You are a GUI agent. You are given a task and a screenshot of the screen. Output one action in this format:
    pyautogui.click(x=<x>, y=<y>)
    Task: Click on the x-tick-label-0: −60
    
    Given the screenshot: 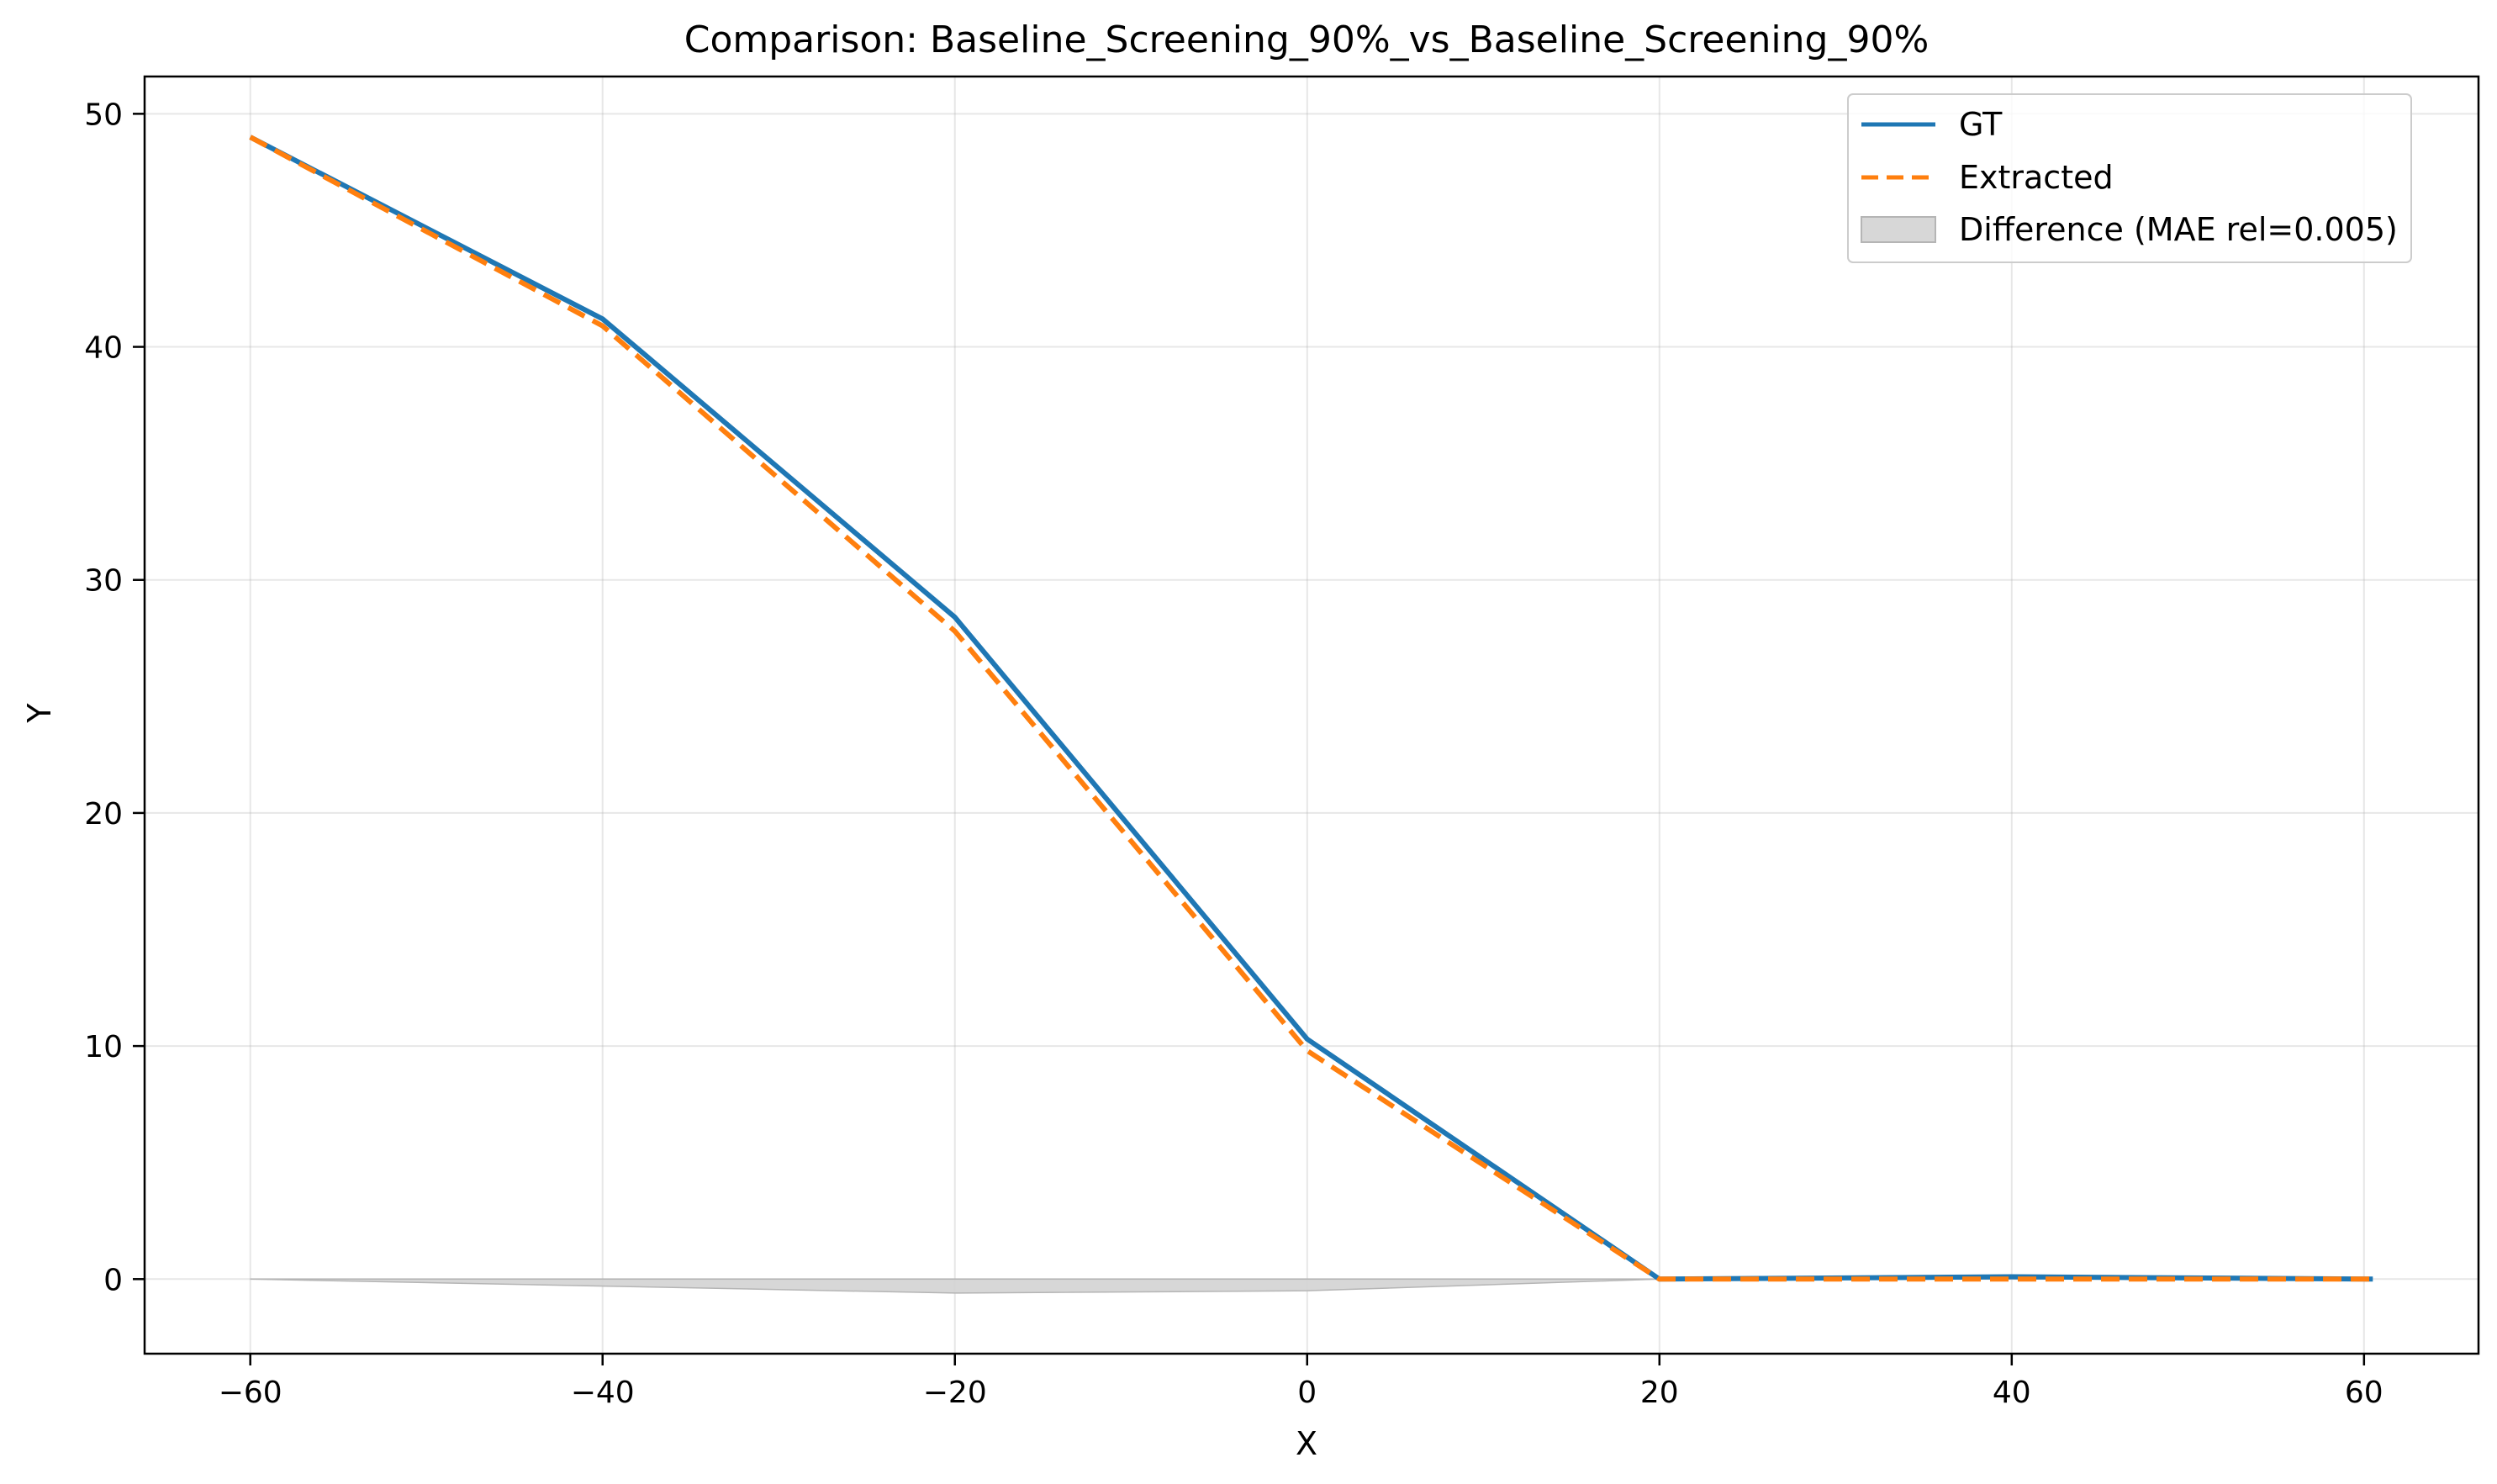 What is the action you would take?
    pyautogui.click(x=250, y=1393)
    